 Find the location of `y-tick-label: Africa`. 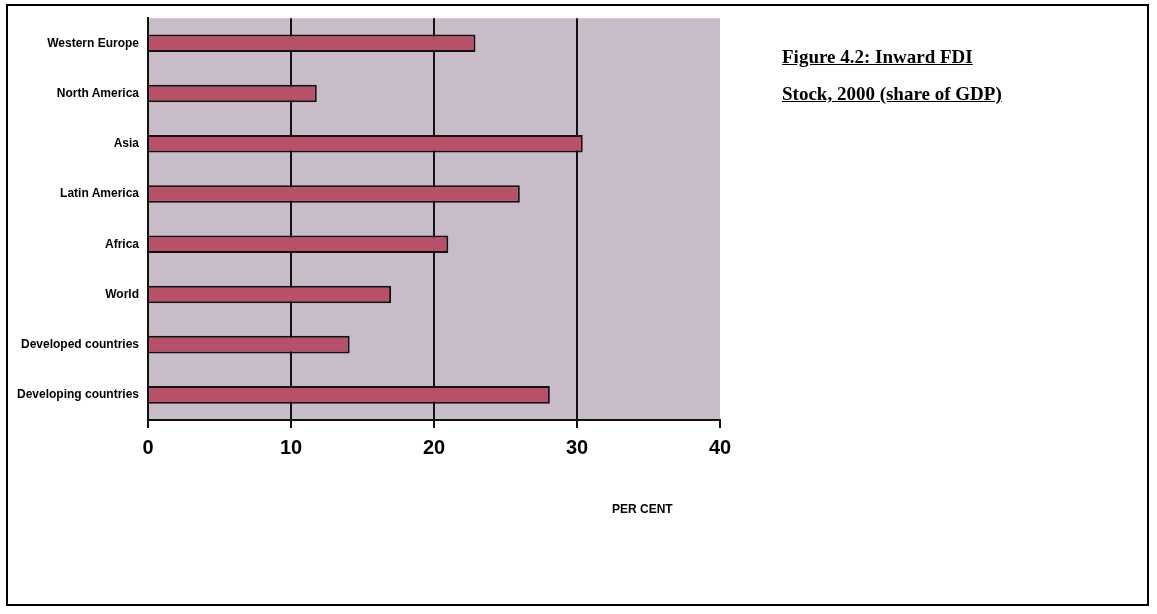

y-tick-label: Africa is located at coordinates (122, 243).